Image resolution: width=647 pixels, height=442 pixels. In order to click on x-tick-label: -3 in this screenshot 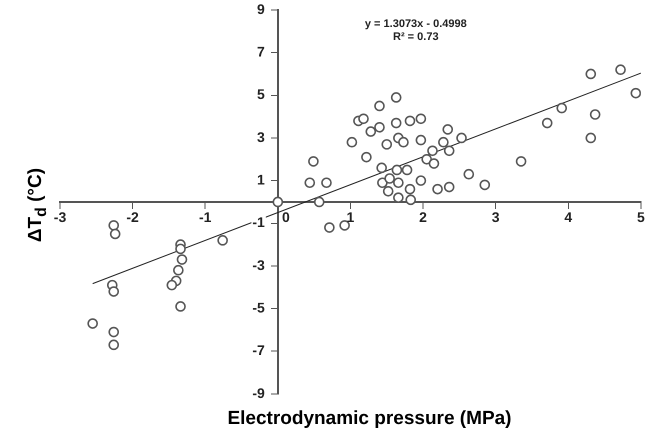, I will do `click(60, 216)`.